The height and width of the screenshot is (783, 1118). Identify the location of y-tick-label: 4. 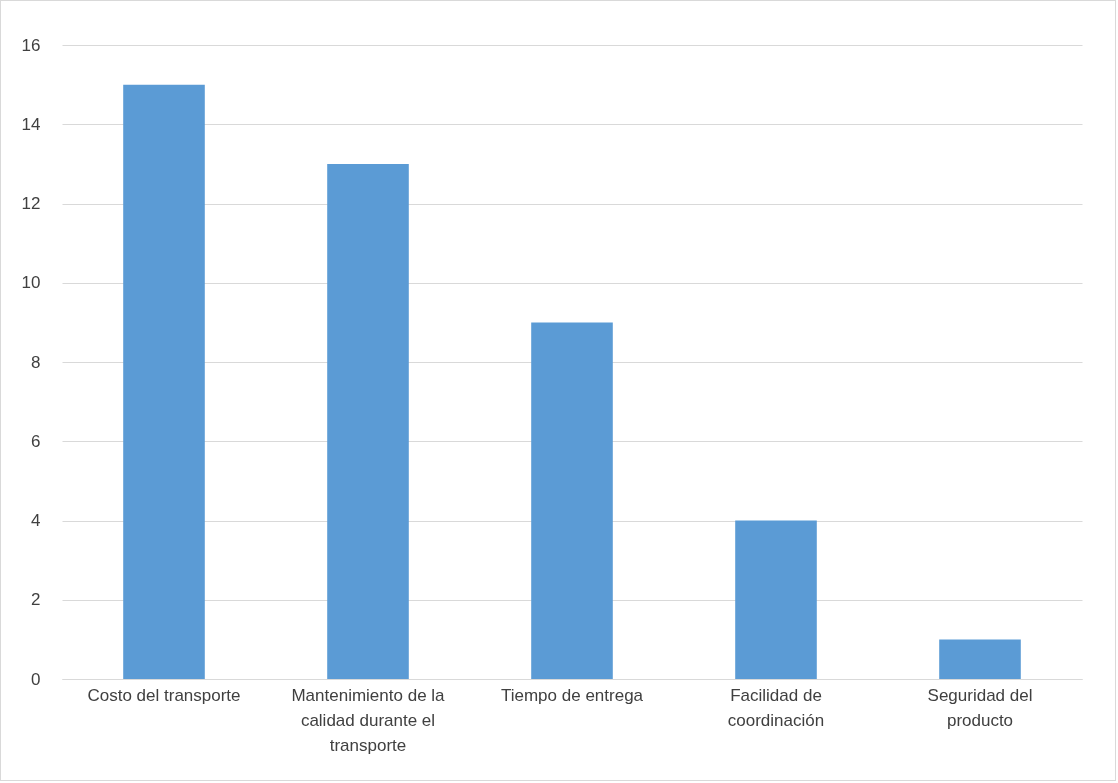
(36, 520).